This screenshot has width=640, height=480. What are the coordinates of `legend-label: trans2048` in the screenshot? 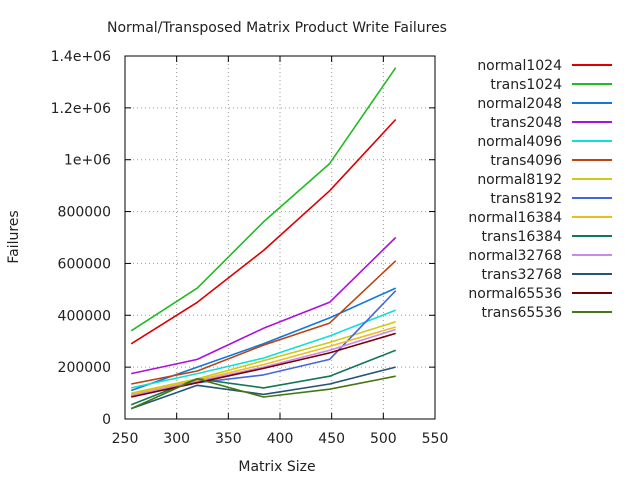 It's located at (526, 123).